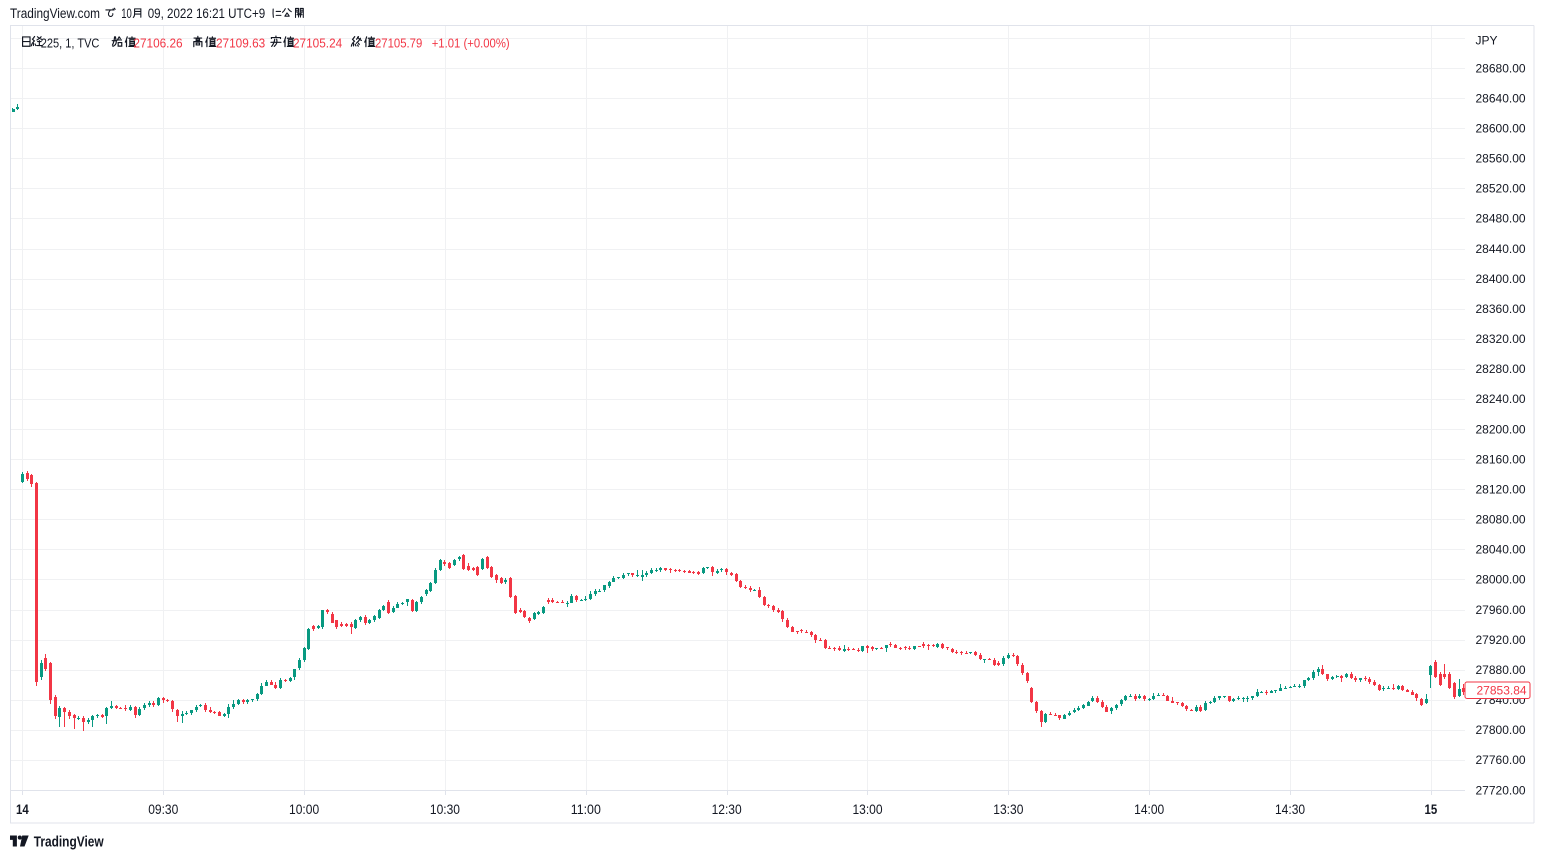  What do you see at coordinates (317, 42) in the screenshot?
I see `svg-text: 27105.24` at bounding box center [317, 42].